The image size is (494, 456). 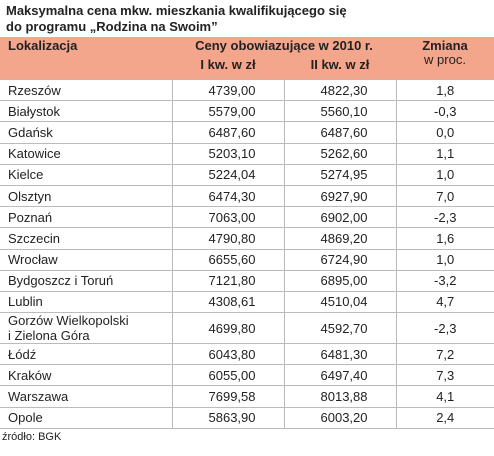 What do you see at coordinates (445, 153) in the screenshot?
I see `change-cell: 1,1` at bounding box center [445, 153].